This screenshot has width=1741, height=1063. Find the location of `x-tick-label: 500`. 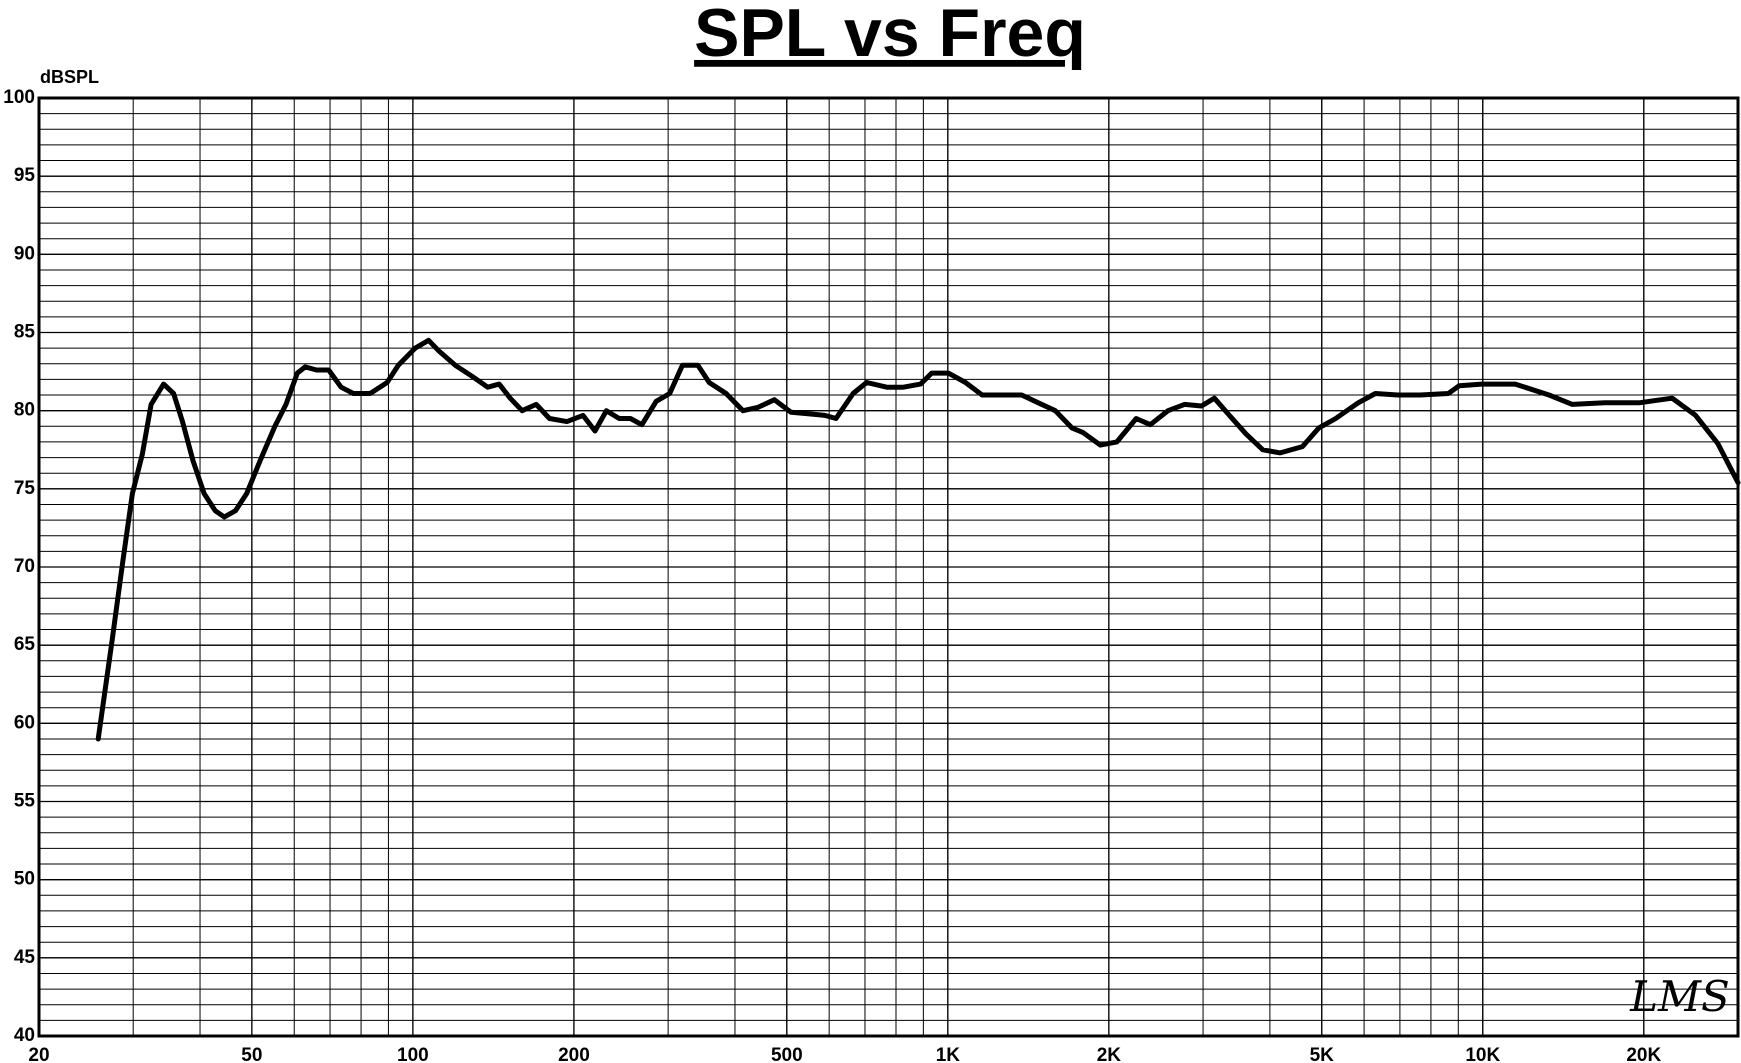

x-tick-label: 500 is located at coordinates (787, 1054).